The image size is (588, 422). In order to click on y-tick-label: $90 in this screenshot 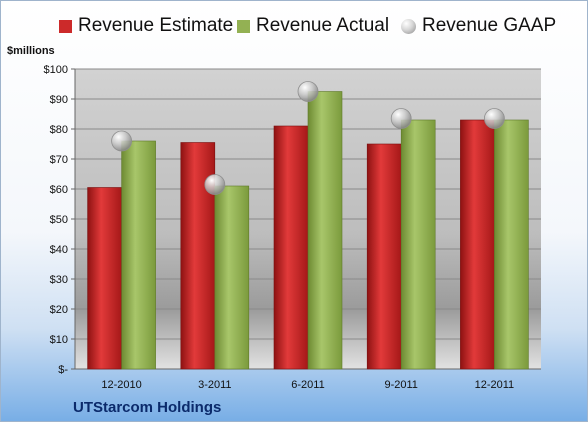, I will do `click(59, 100)`.